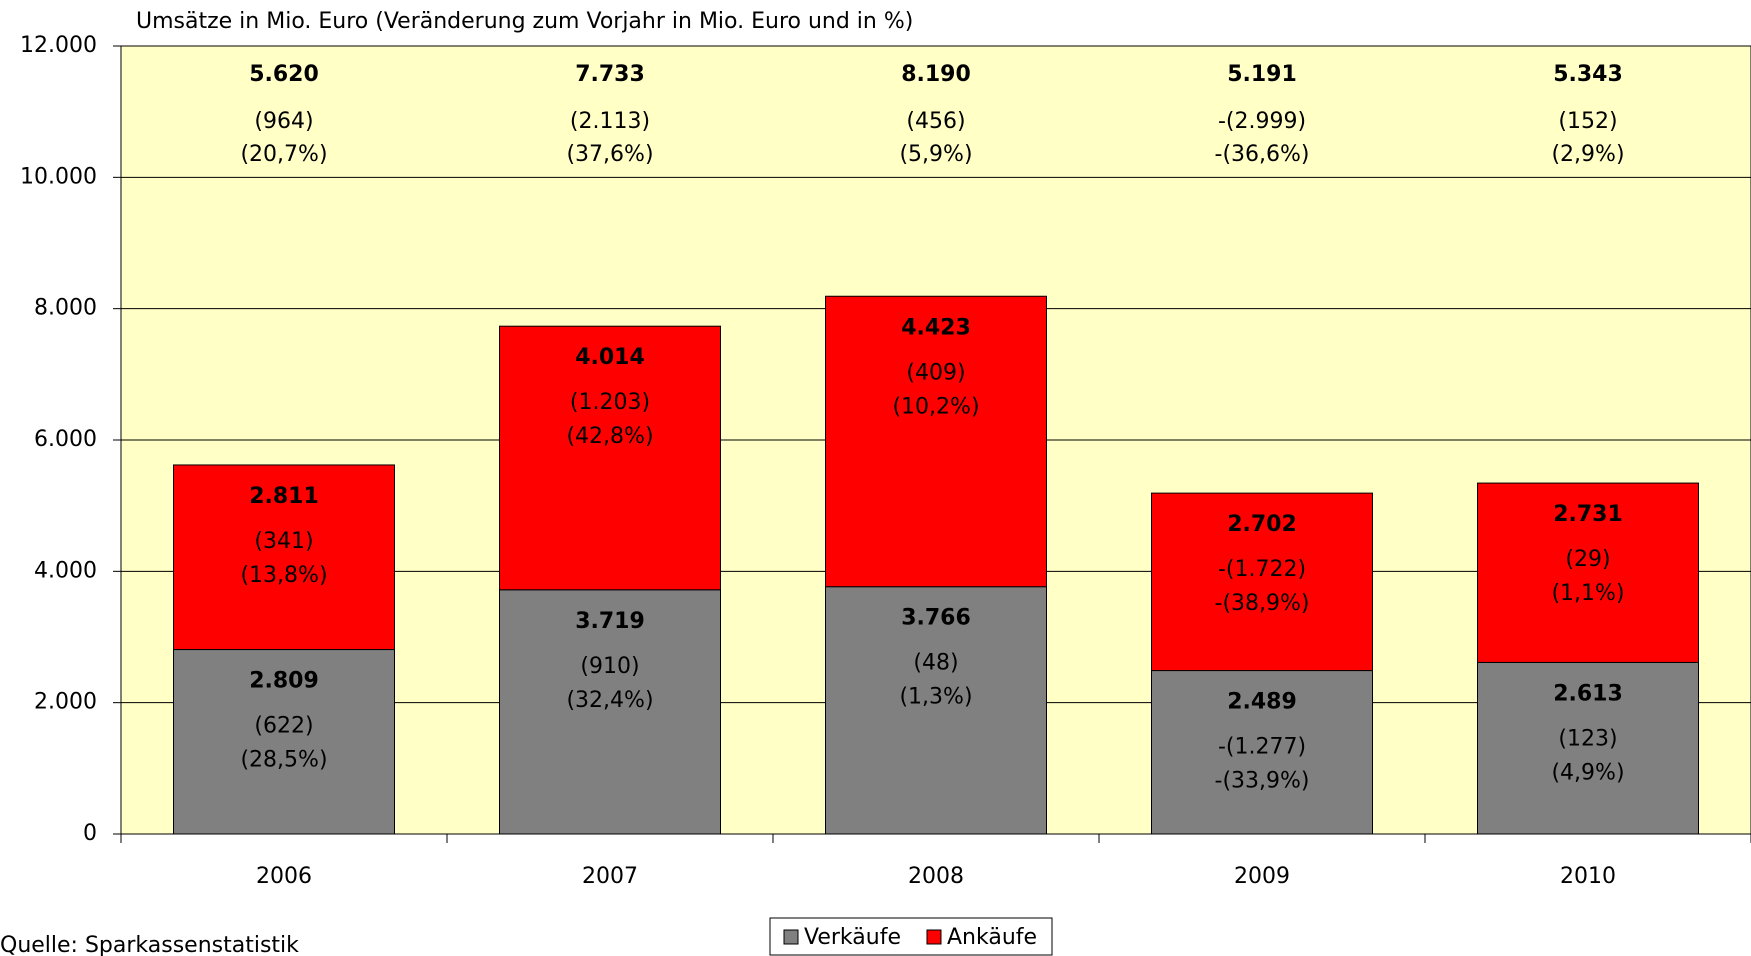 This screenshot has height=956, width=1751. Describe the element at coordinates (609, 154) in the screenshot. I see `total-change: (37,6%)` at that location.